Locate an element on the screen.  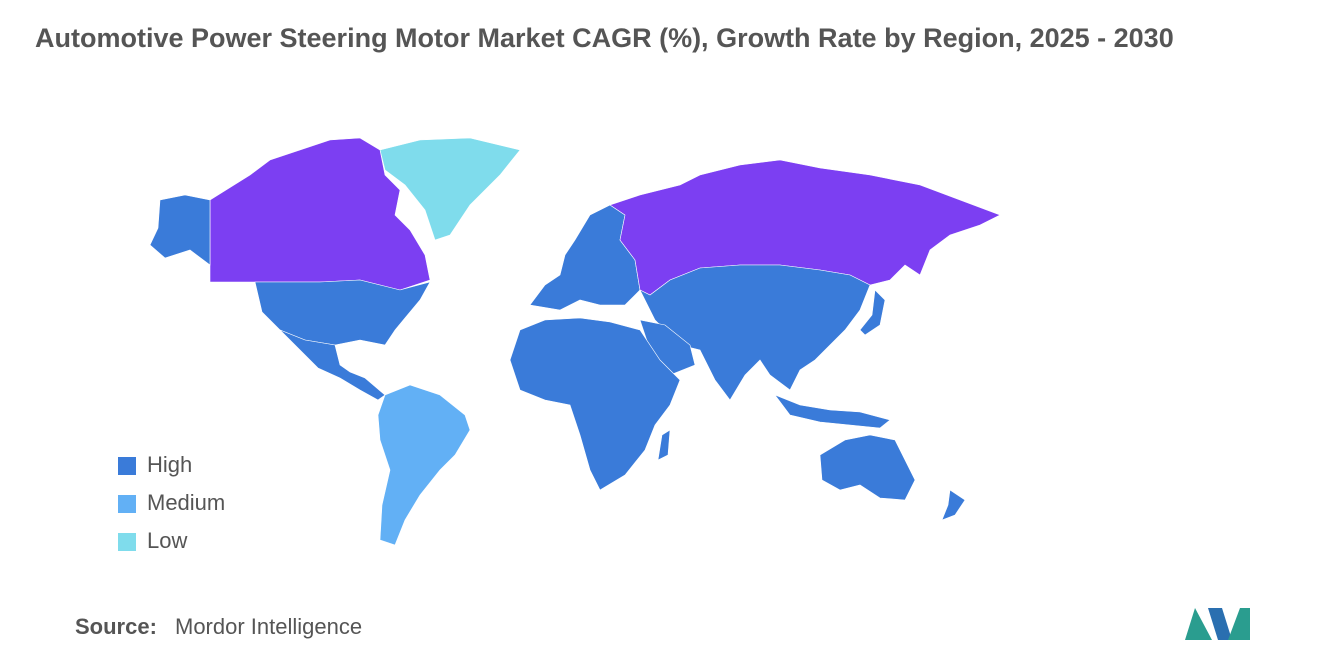
greenland is located at coordinates (450, 189).